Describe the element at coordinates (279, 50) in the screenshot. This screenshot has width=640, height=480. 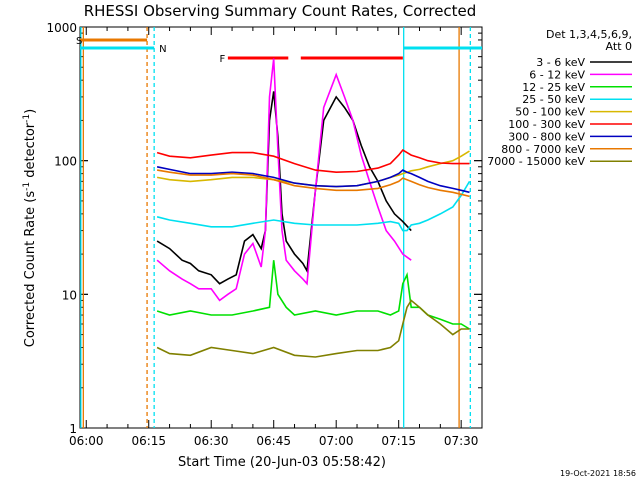
I see `flag-bars: S N F` at that location.